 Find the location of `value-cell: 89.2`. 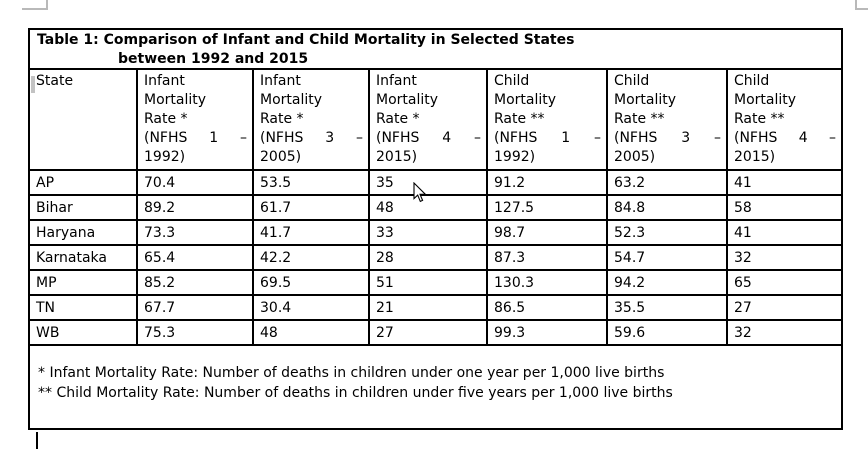

value-cell: 89.2 is located at coordinates (195, 207).